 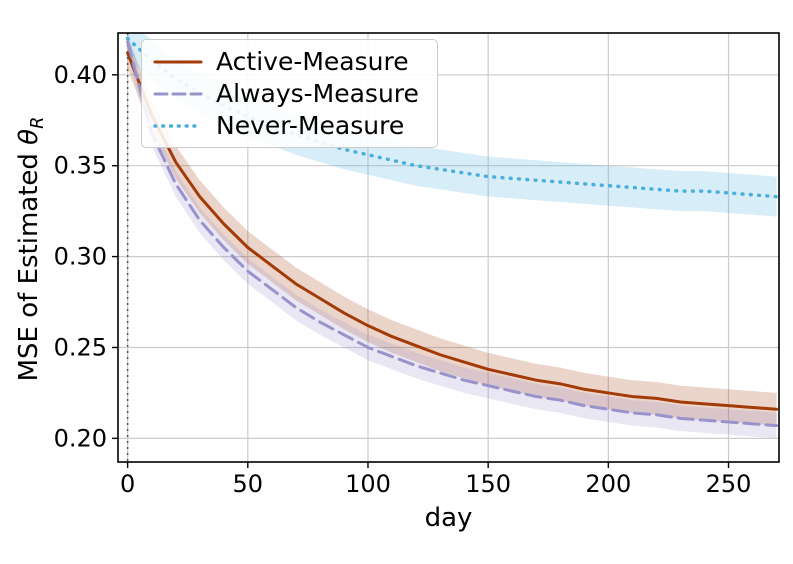 What do you see at coordinates (127, 484) in the screenshot?
I see `x-tick-label: 0` at bounding box center [127, 484].